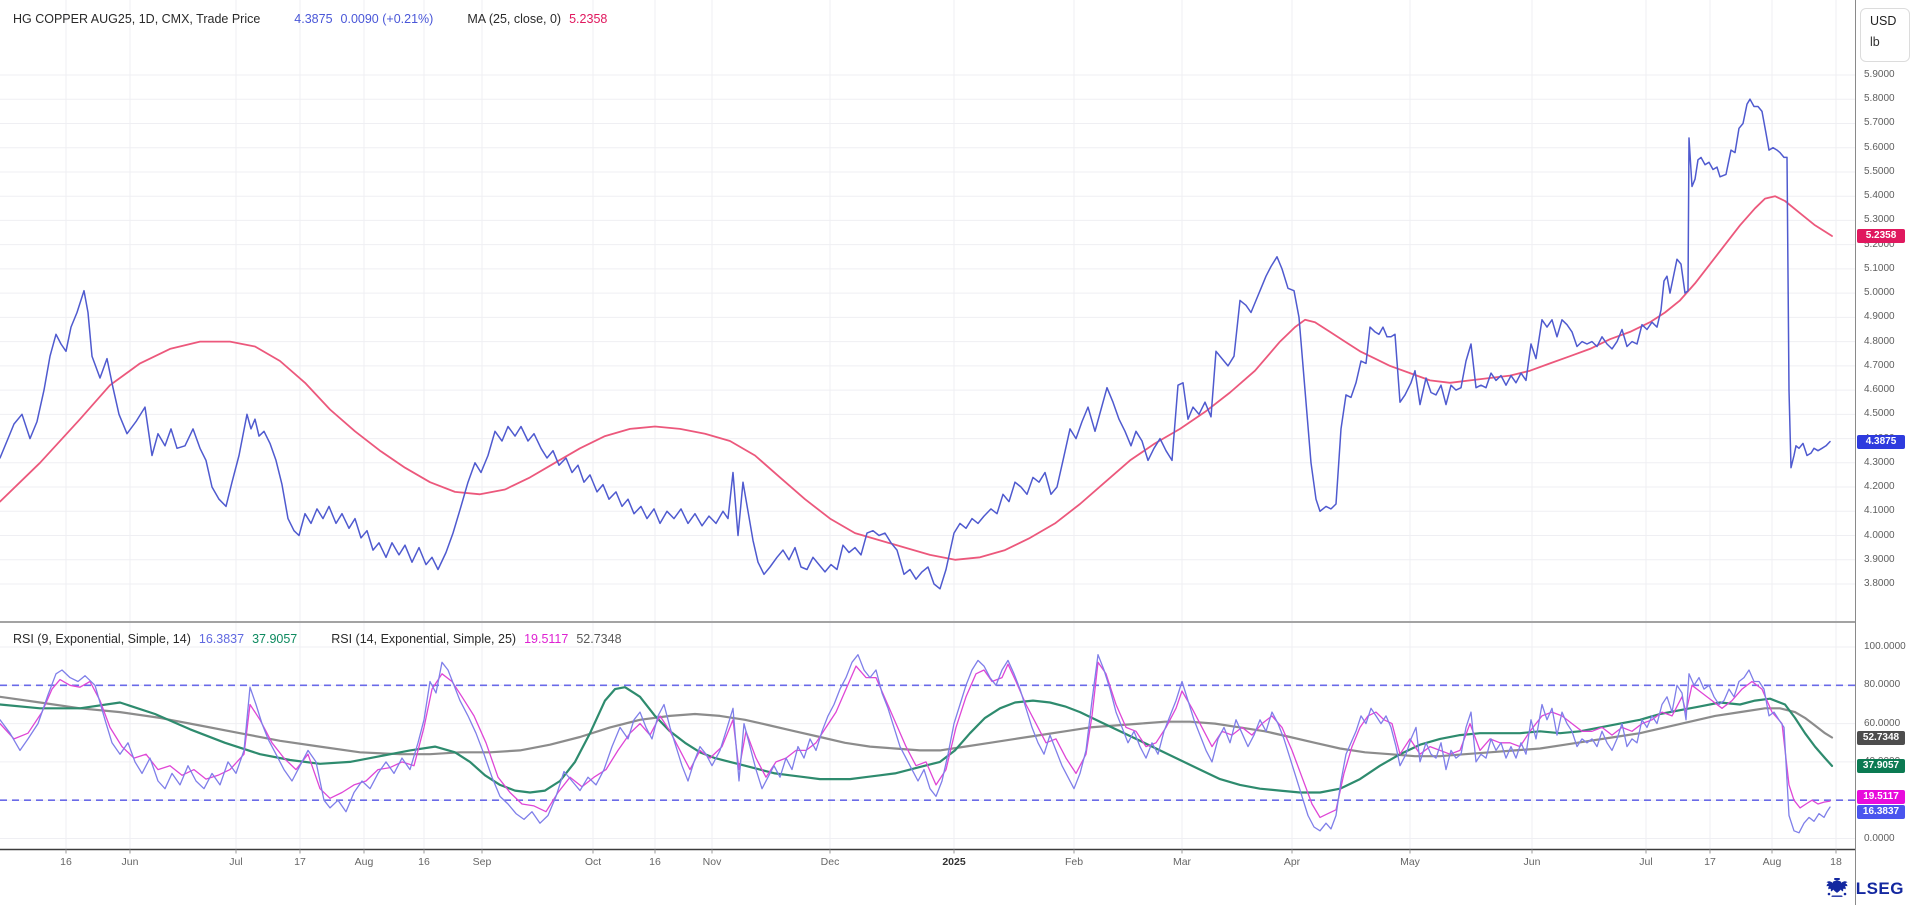 The width and height of the screenshot is (1916, 905). What do you see at coordinates (1879, 220) in the screenshot?
I see `price-tick-label: 5.3000` at bounding box center [1879, 220].